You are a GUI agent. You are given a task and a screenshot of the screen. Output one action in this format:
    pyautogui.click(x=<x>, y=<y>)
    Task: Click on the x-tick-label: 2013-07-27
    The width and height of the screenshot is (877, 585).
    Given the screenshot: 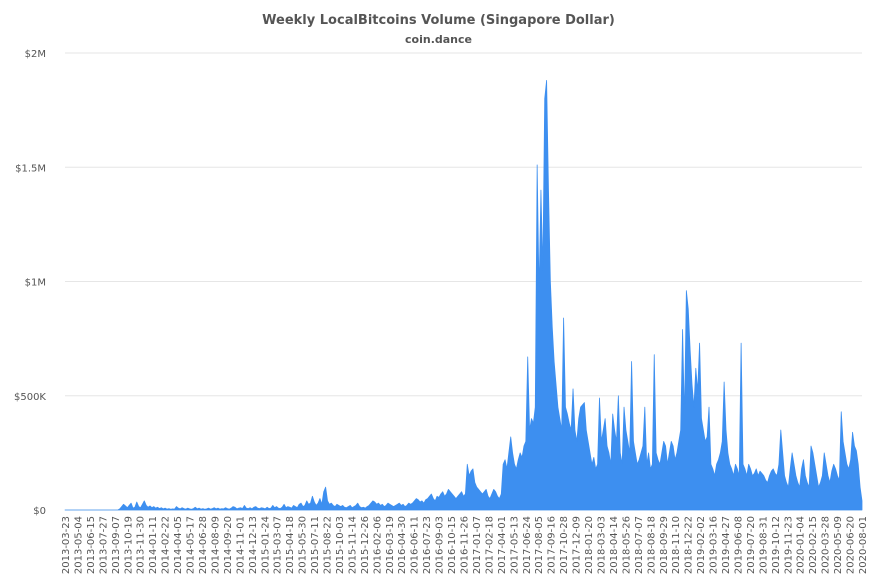 What is the action you would take?
    pyautogui.click(x=103, y=545)
    